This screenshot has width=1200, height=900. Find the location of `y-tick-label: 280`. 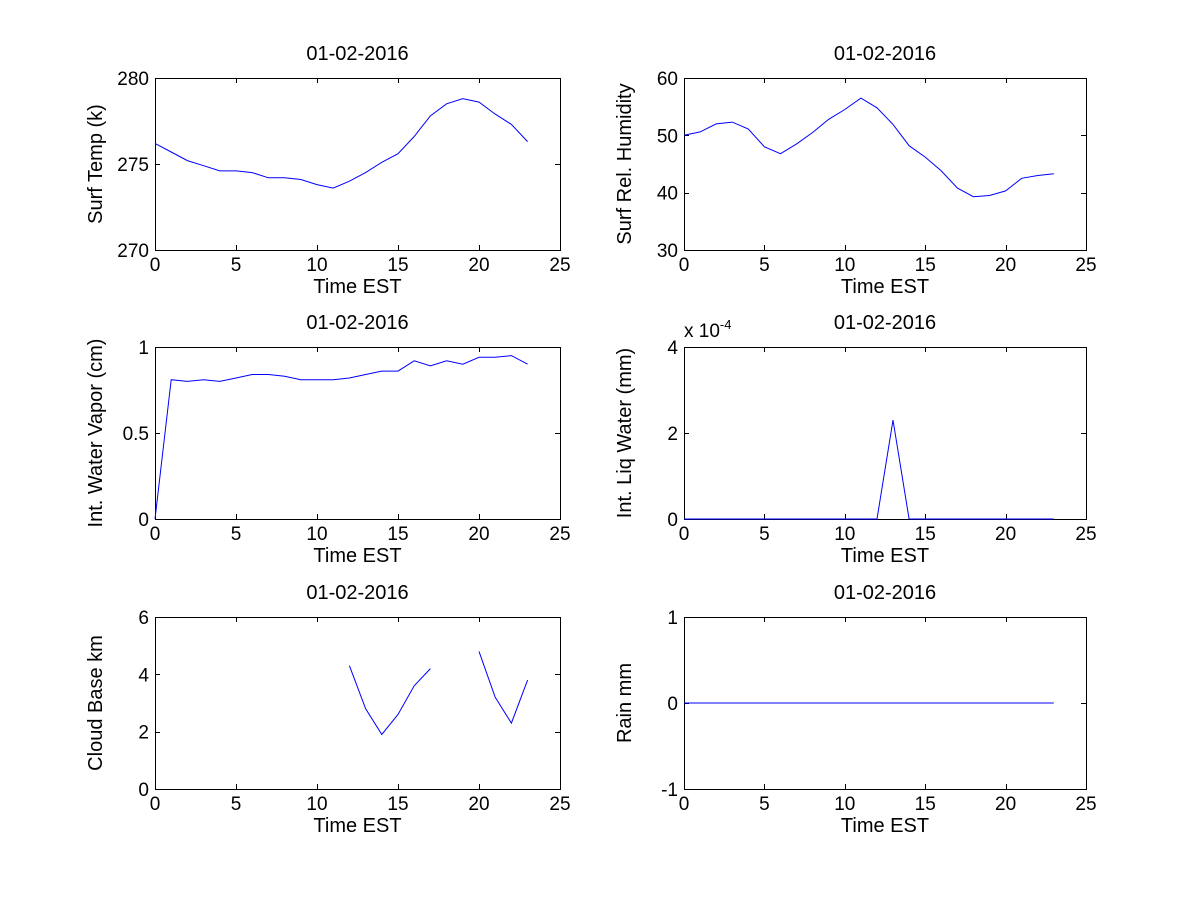

y-tick-label: 280 is located at coordinates (133, 79).